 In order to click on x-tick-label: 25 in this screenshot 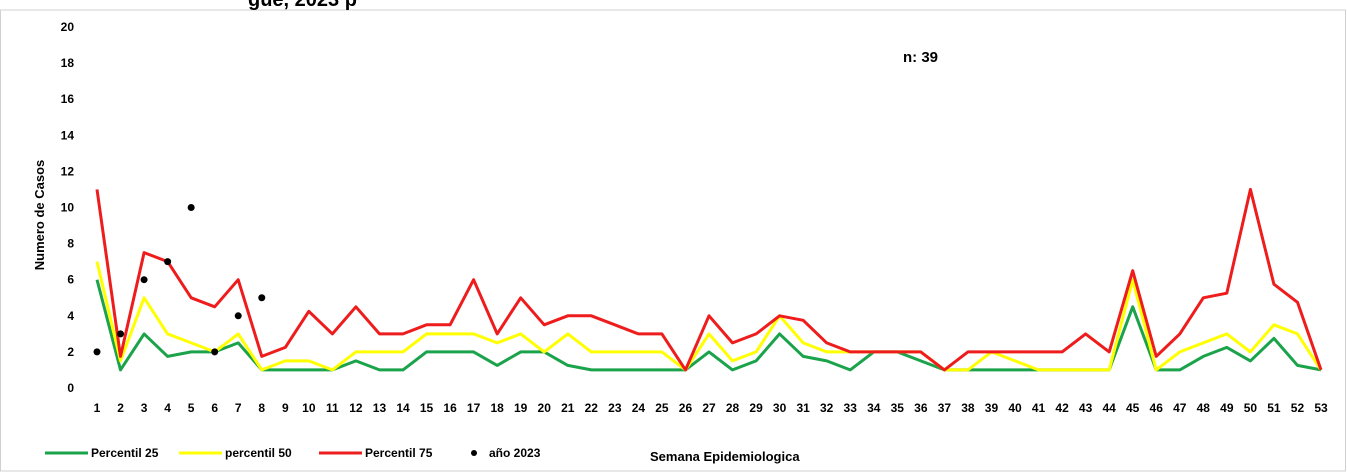, I will do `click(662, 408)`.